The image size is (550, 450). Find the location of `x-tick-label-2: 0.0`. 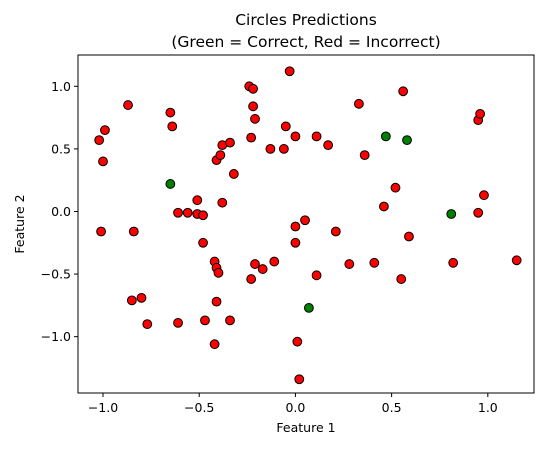

x-tick-label-2: 0.0 is located at coordinates (295, 407).